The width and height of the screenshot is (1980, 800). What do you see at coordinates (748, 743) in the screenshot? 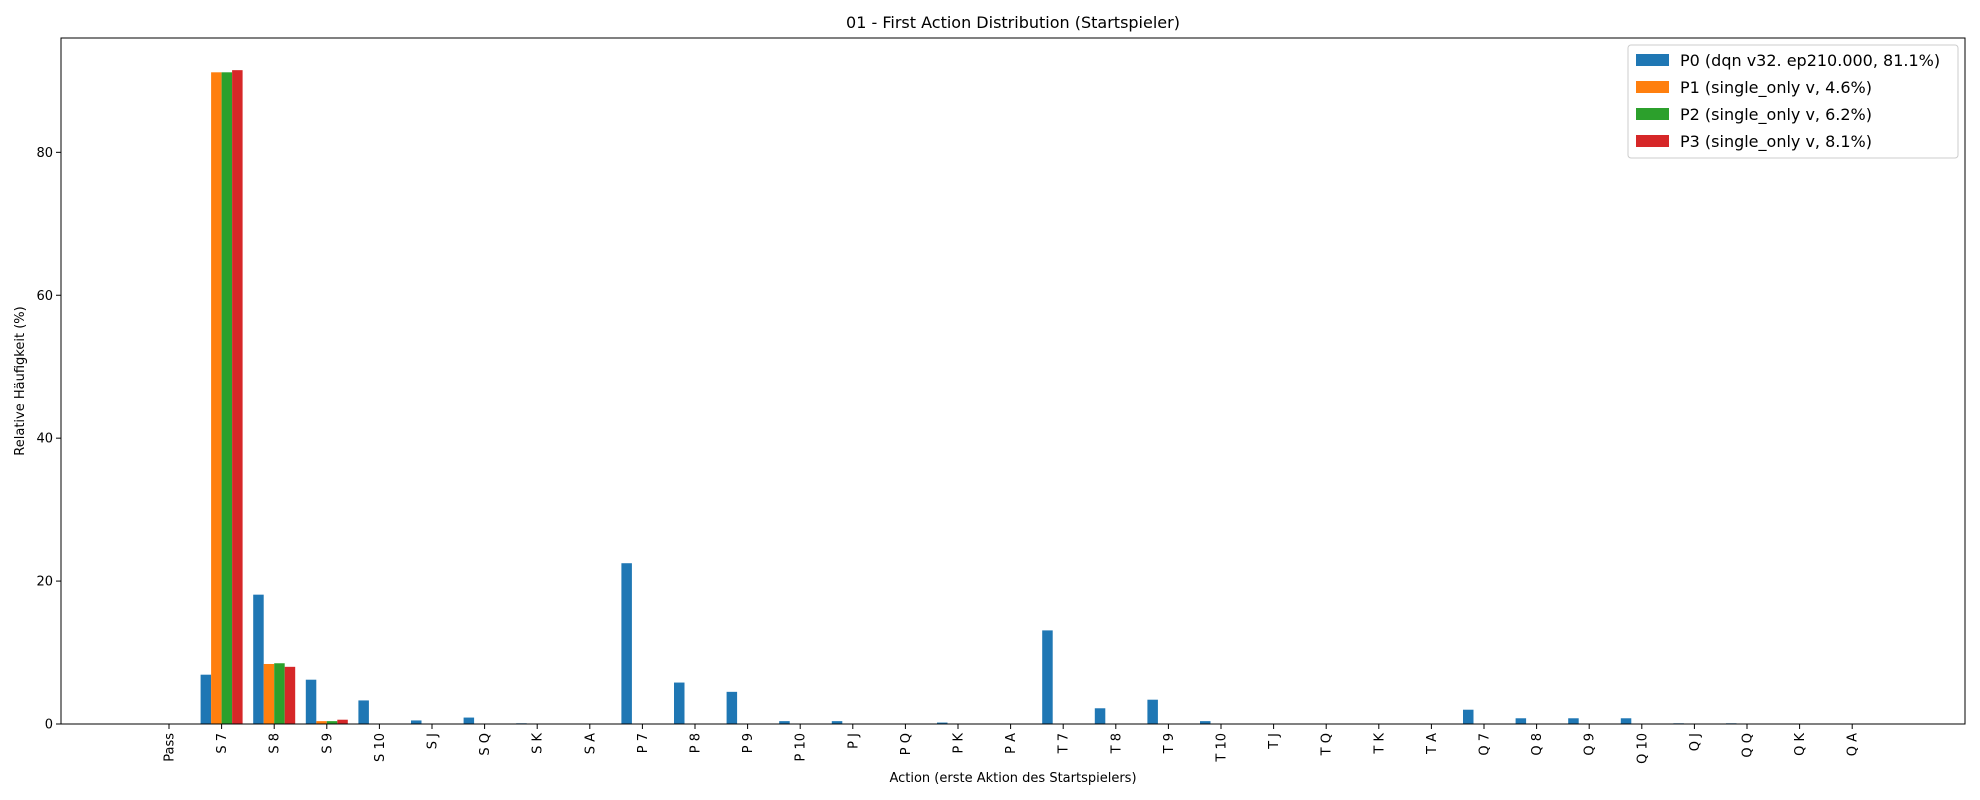
I see `x-tick-label: P 9` at bounding box center [748, 743].